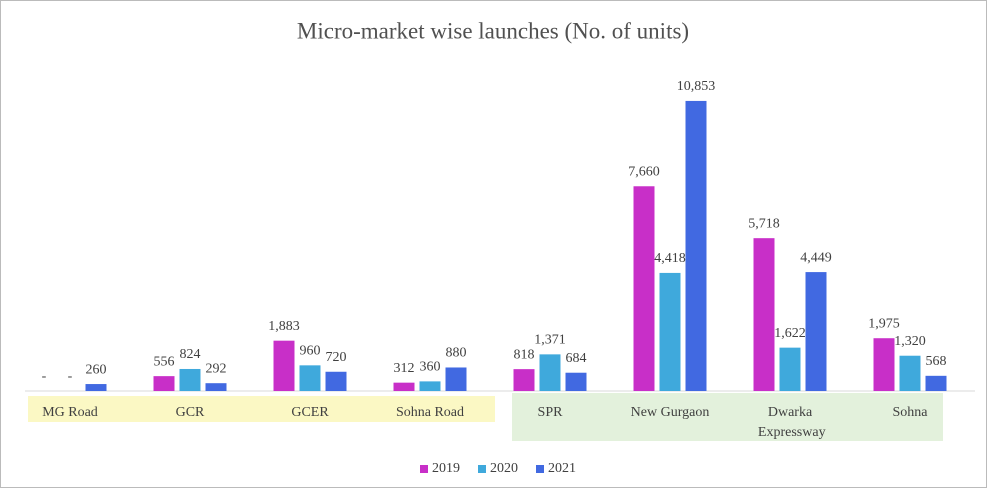  What do you see at coordinates (670, 412) in the screenshot?
I see `x-tick-label: New Gurgaon` at bounding box center [670, 412].